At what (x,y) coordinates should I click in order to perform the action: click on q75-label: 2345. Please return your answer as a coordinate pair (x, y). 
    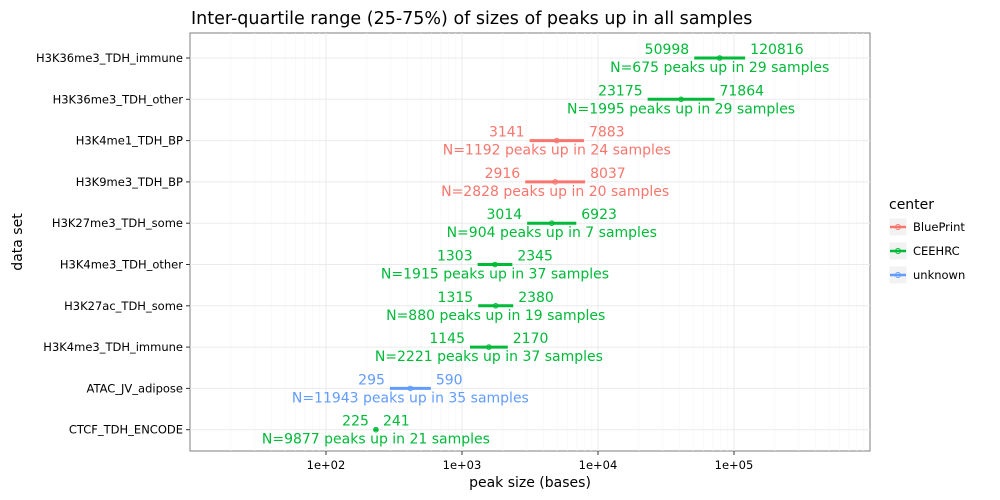
    Looking at the image, I should click on (535, 257).